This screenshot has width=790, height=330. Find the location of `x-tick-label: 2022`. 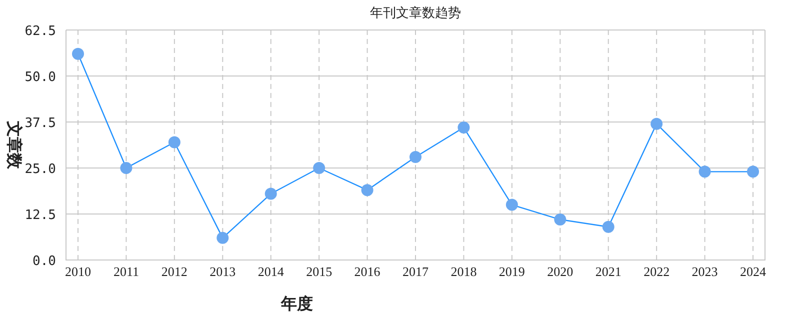

x-tick-label: 2022 is located at coordinates (657, 271).